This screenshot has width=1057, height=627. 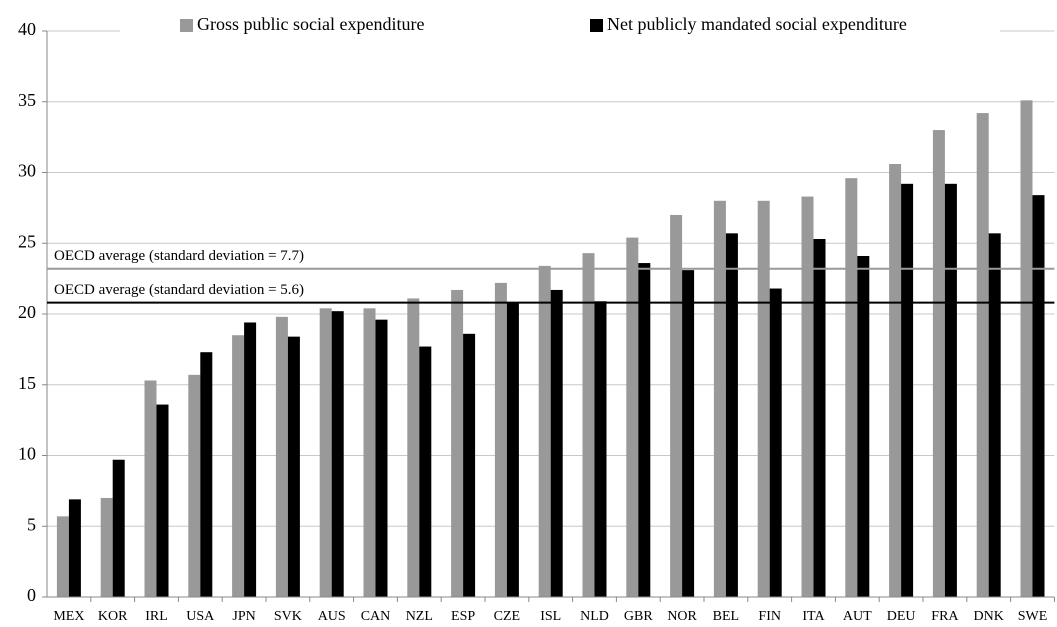 What do you see at coordinates (27, 171) in the screenshot?
I see `y-tick-label: 30` at bounding box center [27, 171].